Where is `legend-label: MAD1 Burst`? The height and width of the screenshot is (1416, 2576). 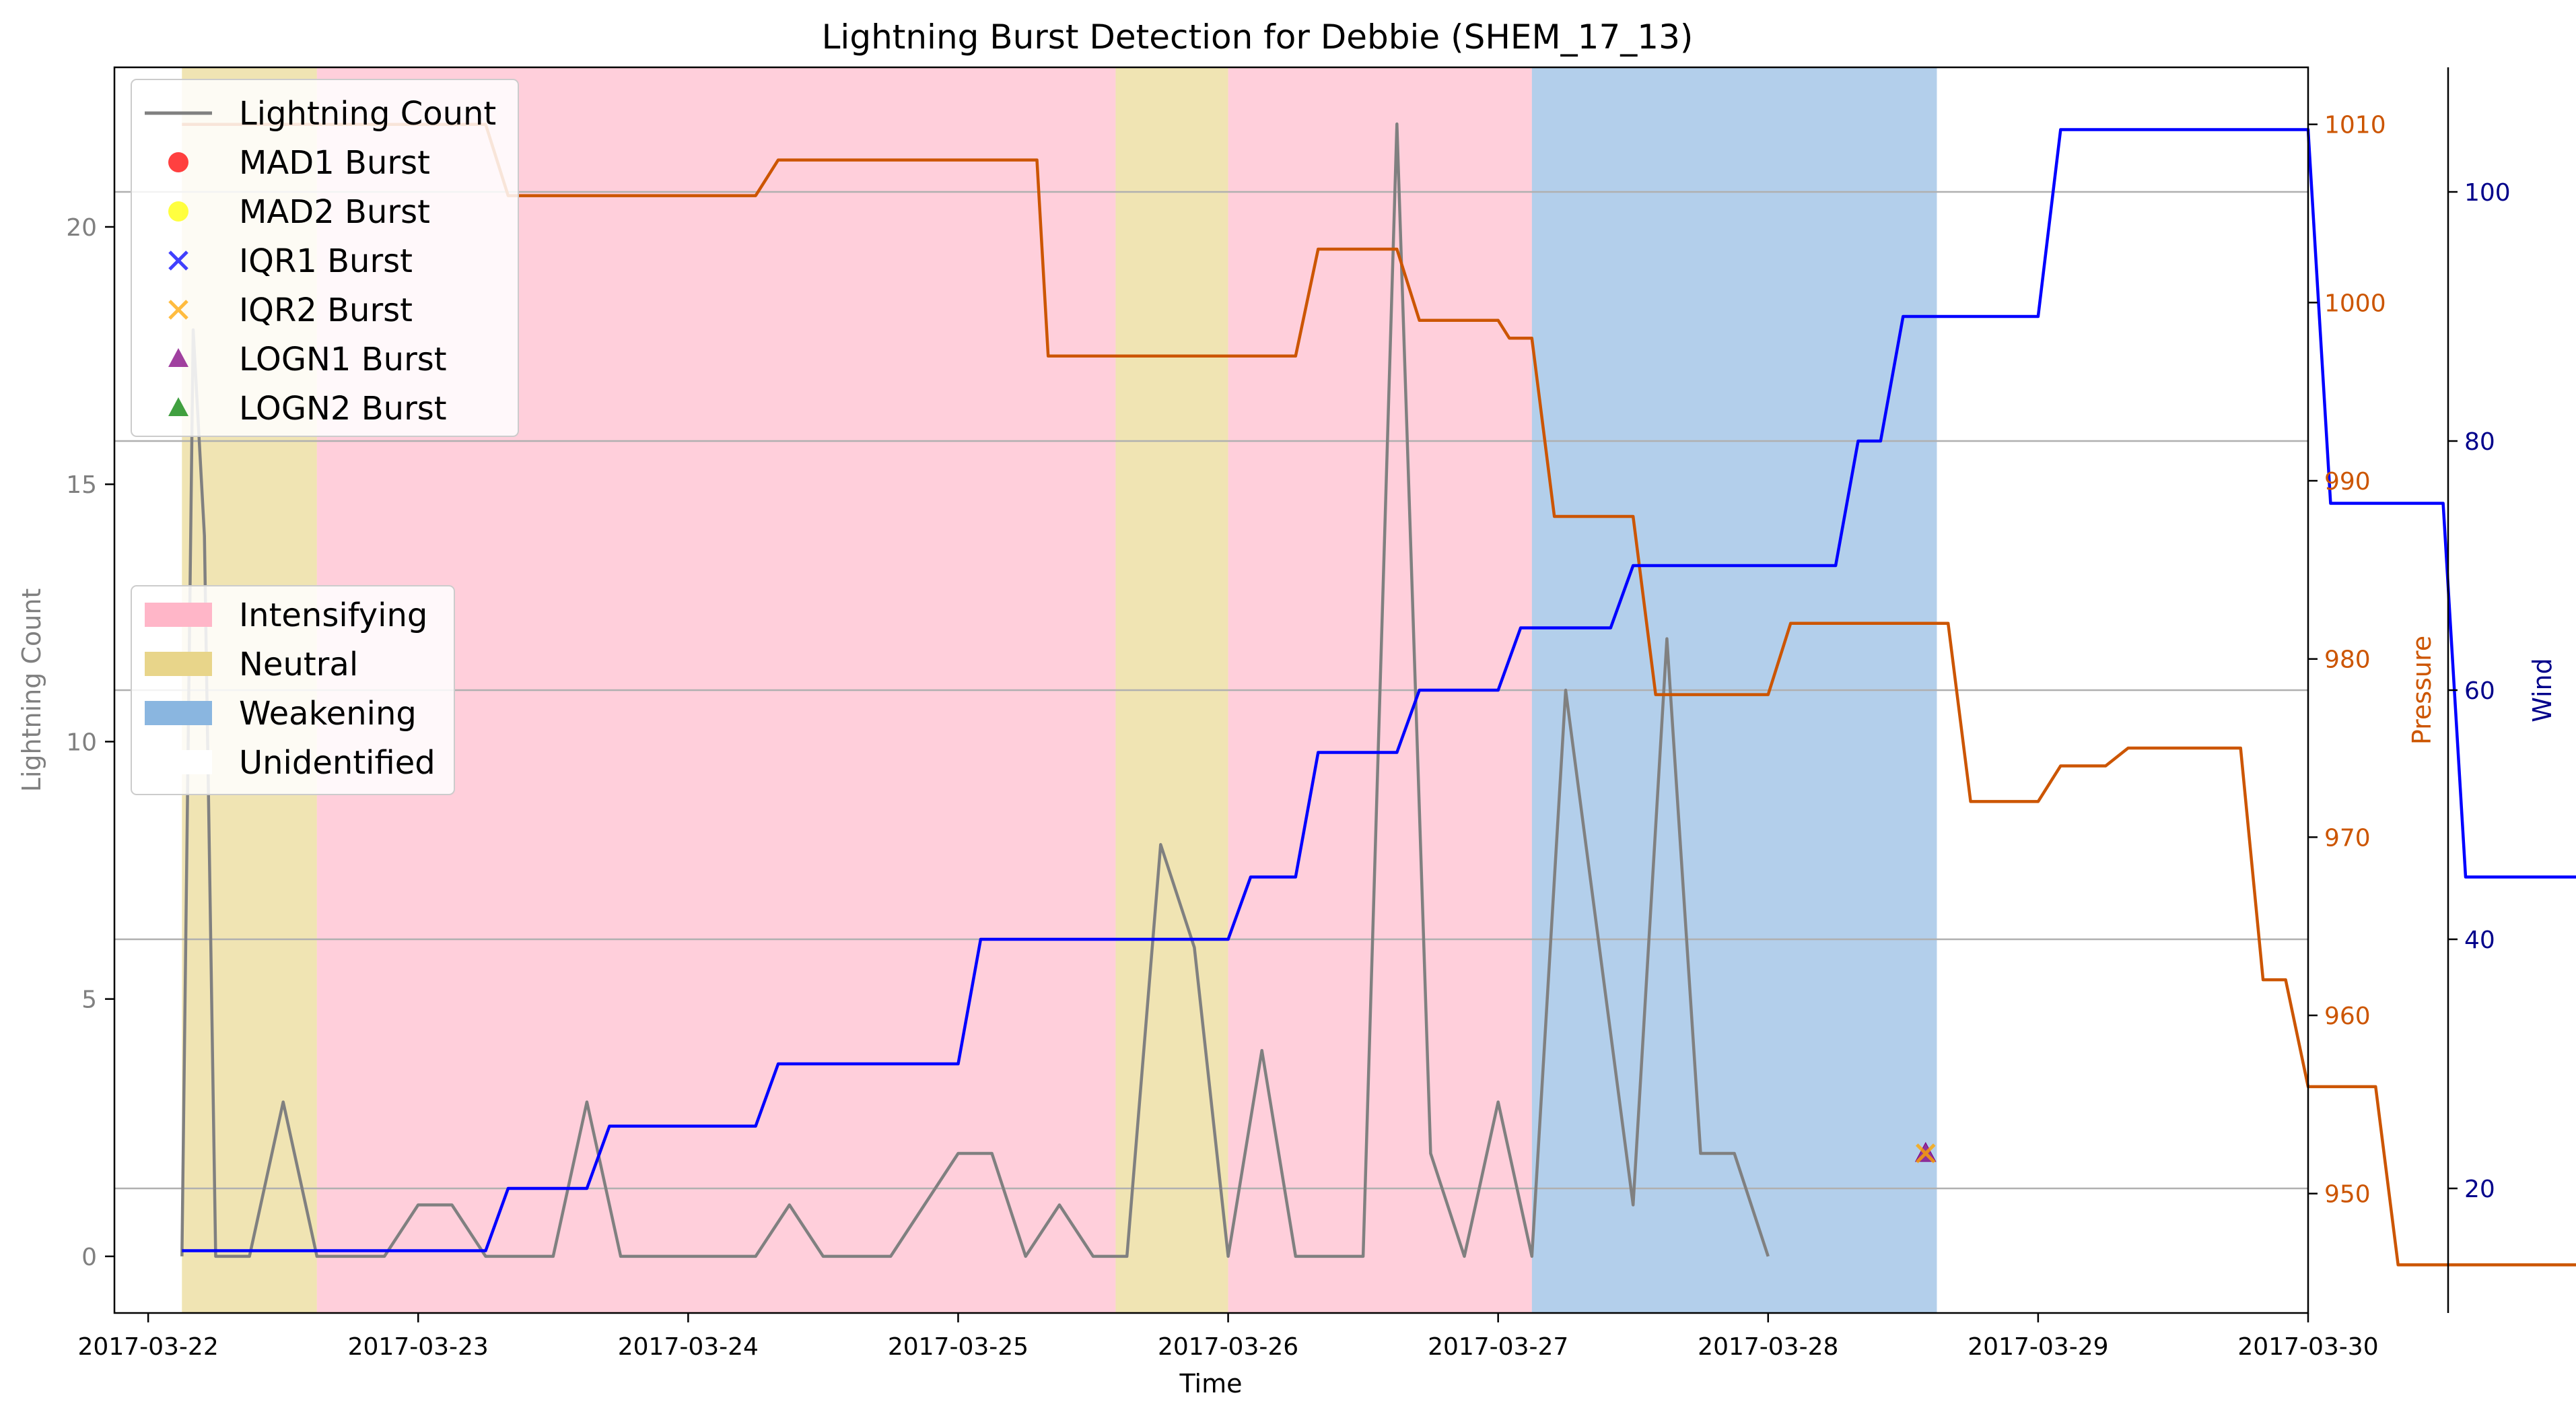
legend-label: MAD1 Burst is located at coordinates (334, 163).